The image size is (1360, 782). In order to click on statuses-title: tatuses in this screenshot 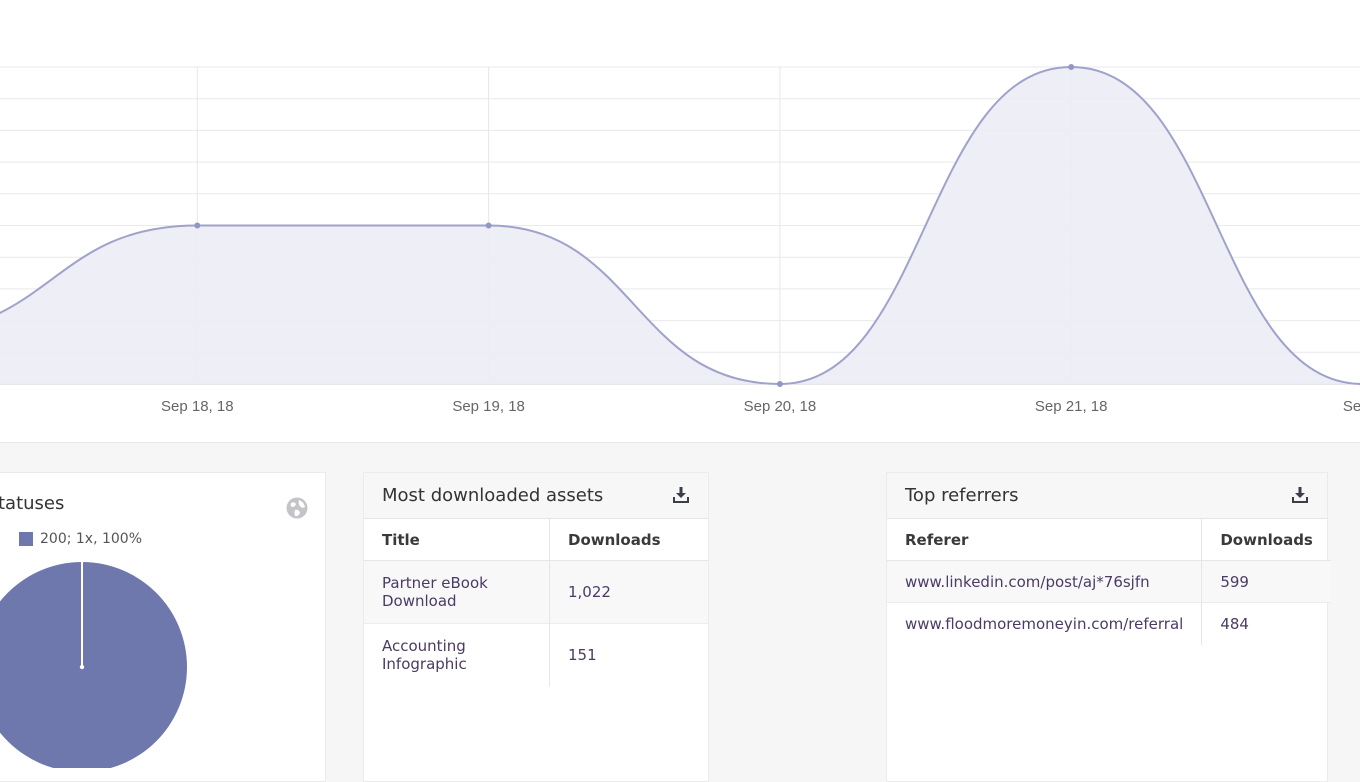, I will do `click(32, 503)`.